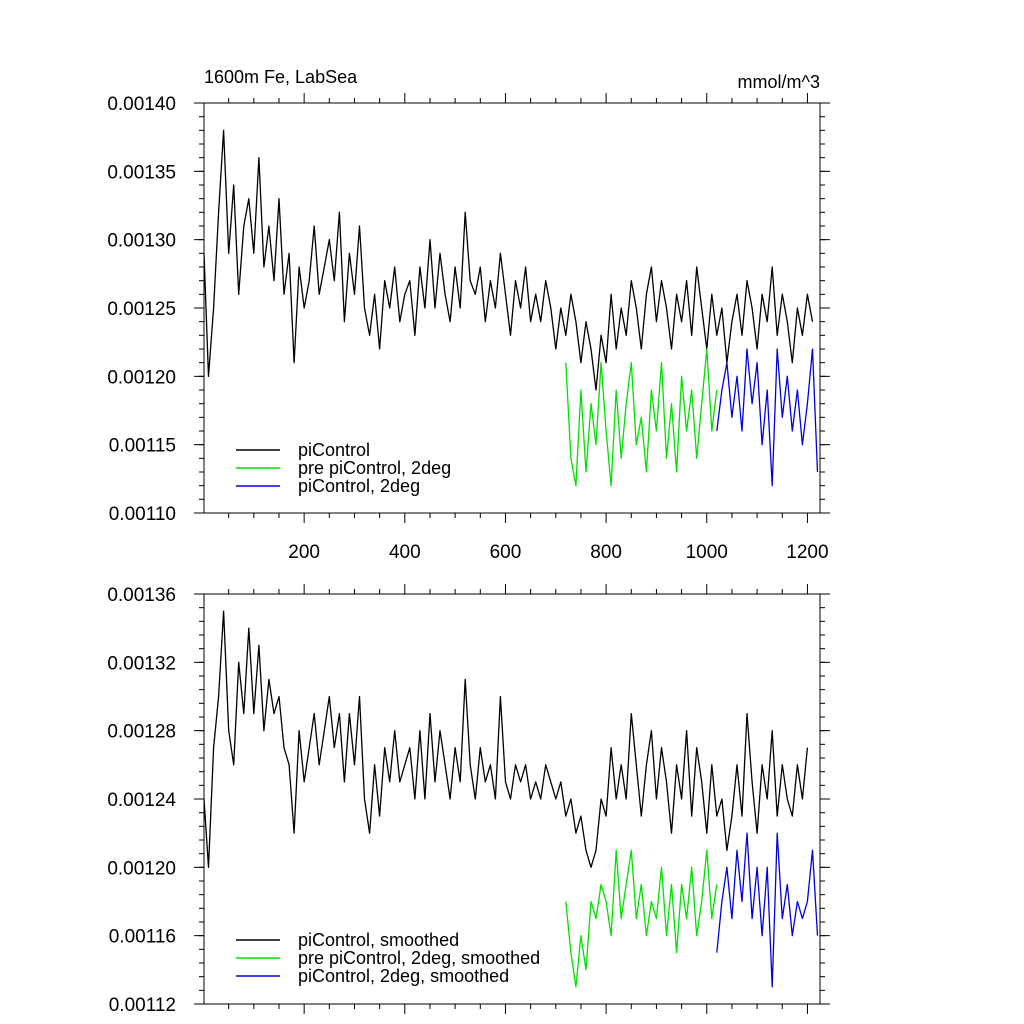 The width and height of the screenshot is (1024, 1024). What do you see at coordinates (606, 552) in the screenshot?
I see `top-x-tick-label: 800` at bounding box center [606, 552].